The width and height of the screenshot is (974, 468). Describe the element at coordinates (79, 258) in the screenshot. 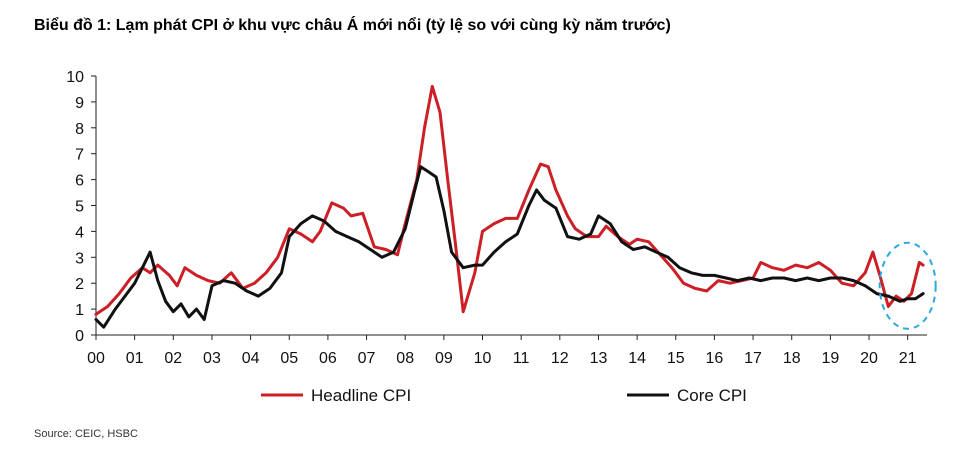

I see `y-tick-label: 3` at that location.